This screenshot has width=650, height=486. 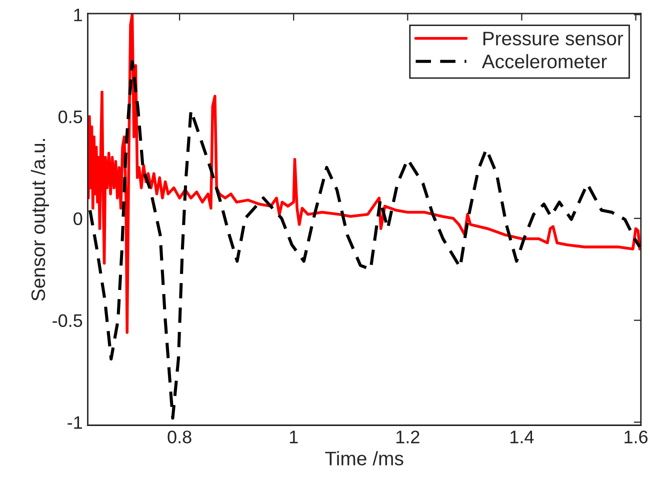 What do you see at coordinates (78, 15) in the screenshot?
I see `y-tick-label: 1` at bounding box center [78, 15].